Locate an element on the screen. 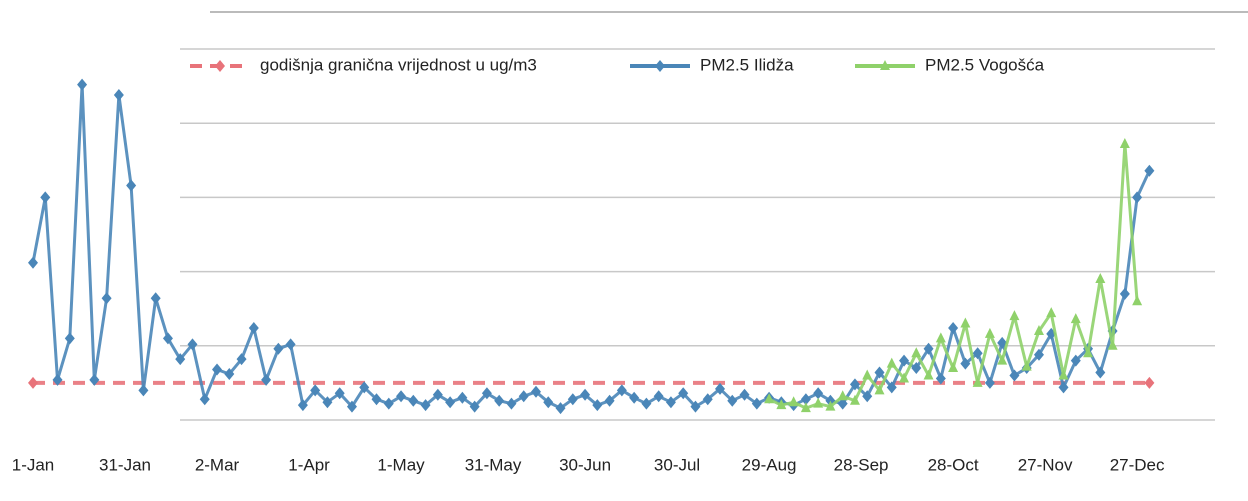 The height and width of the screenshot is (501, 1248). x-tick-label: 30-Jun is located at coordinates (585, 464).